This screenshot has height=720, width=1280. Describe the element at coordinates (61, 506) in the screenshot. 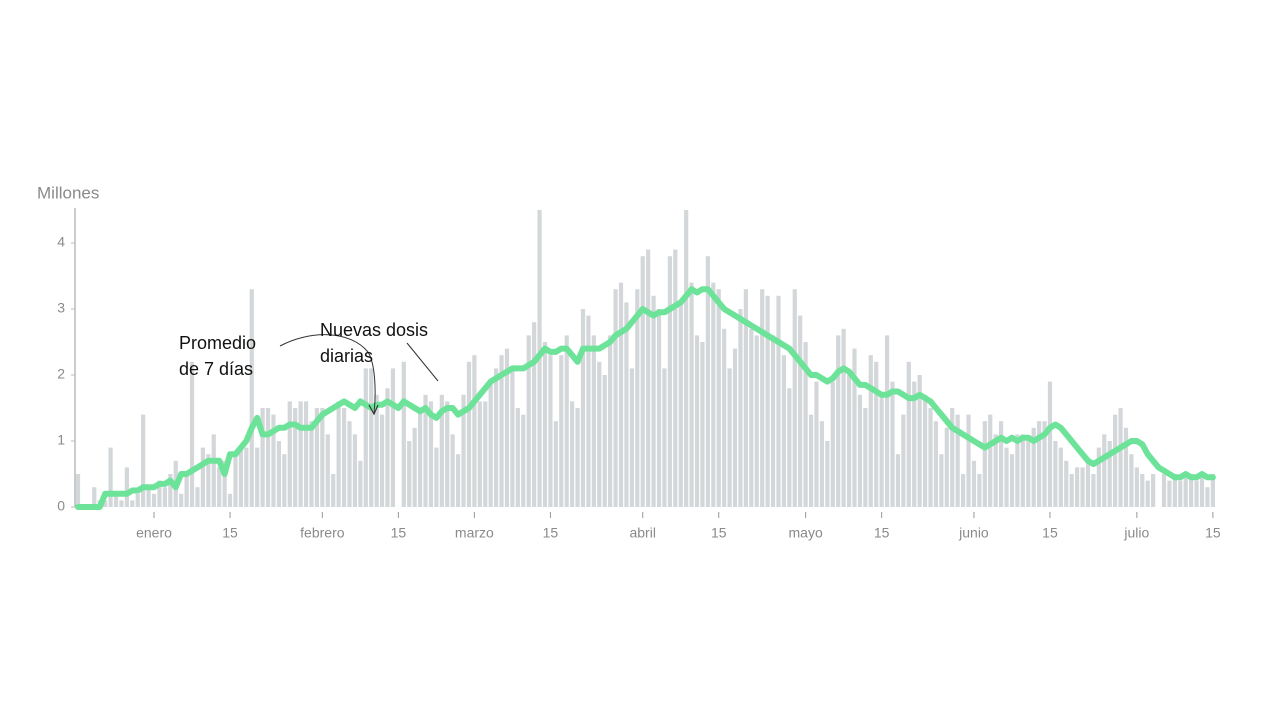

I see `y-tick-label: 0` at that location.